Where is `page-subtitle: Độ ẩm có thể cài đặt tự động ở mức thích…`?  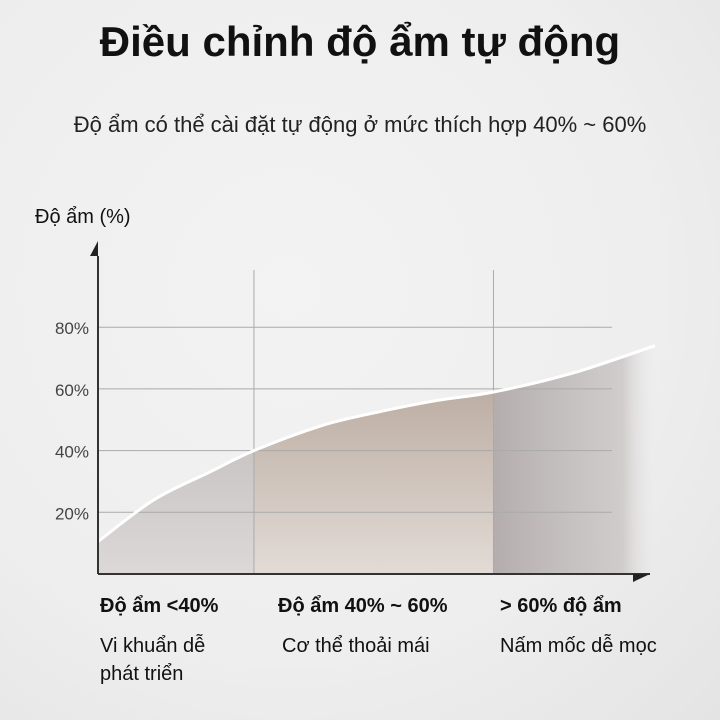
page-subtitle: Độ ẩm có thể cài đặt tự động ở mức thích… is located at coordinates (360, 124).